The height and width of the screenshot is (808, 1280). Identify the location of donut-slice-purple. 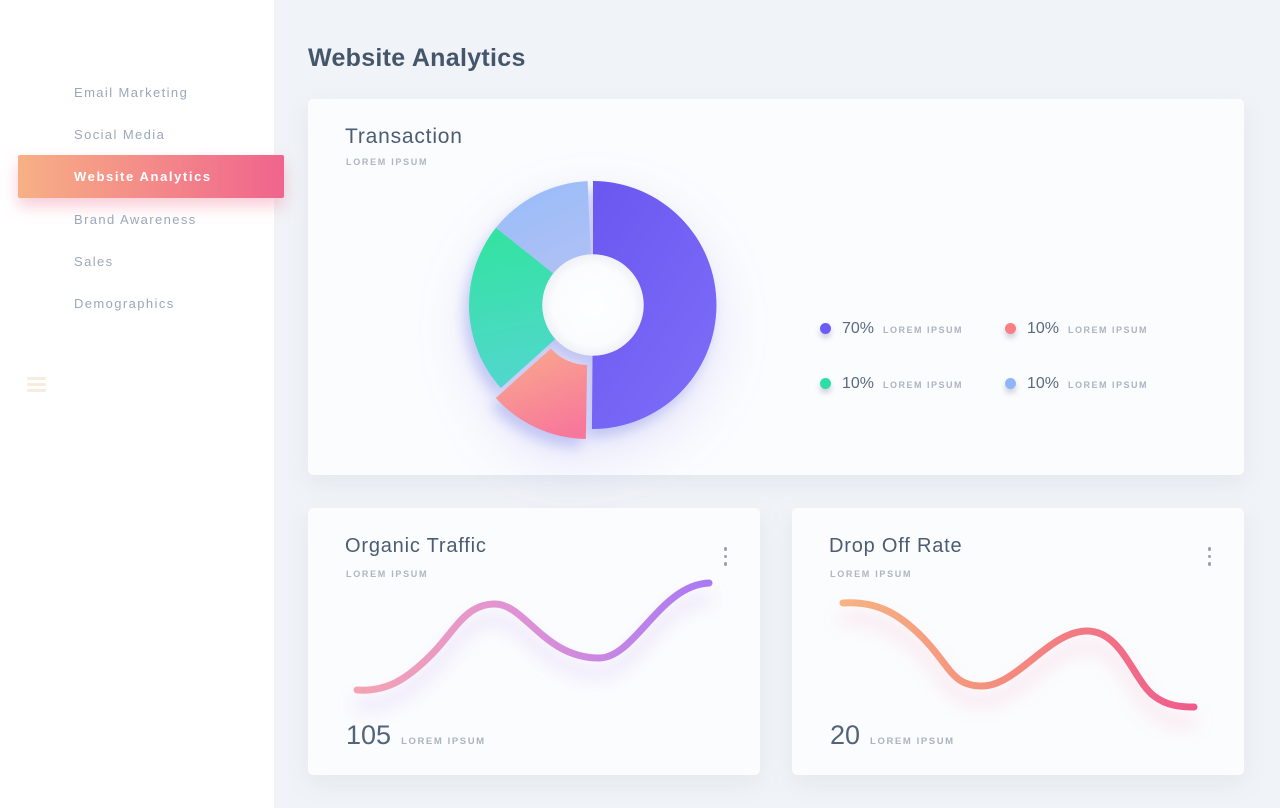
(654, 305).